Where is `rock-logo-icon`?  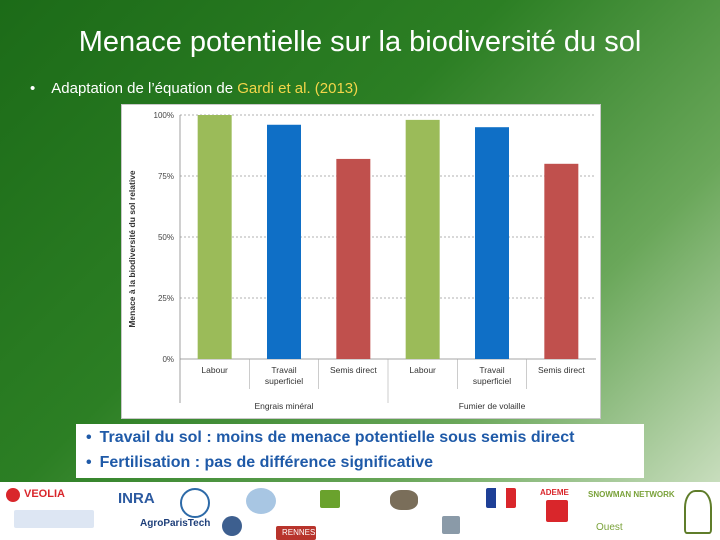
rock-logo-icon is located at coordinates (451, 525).